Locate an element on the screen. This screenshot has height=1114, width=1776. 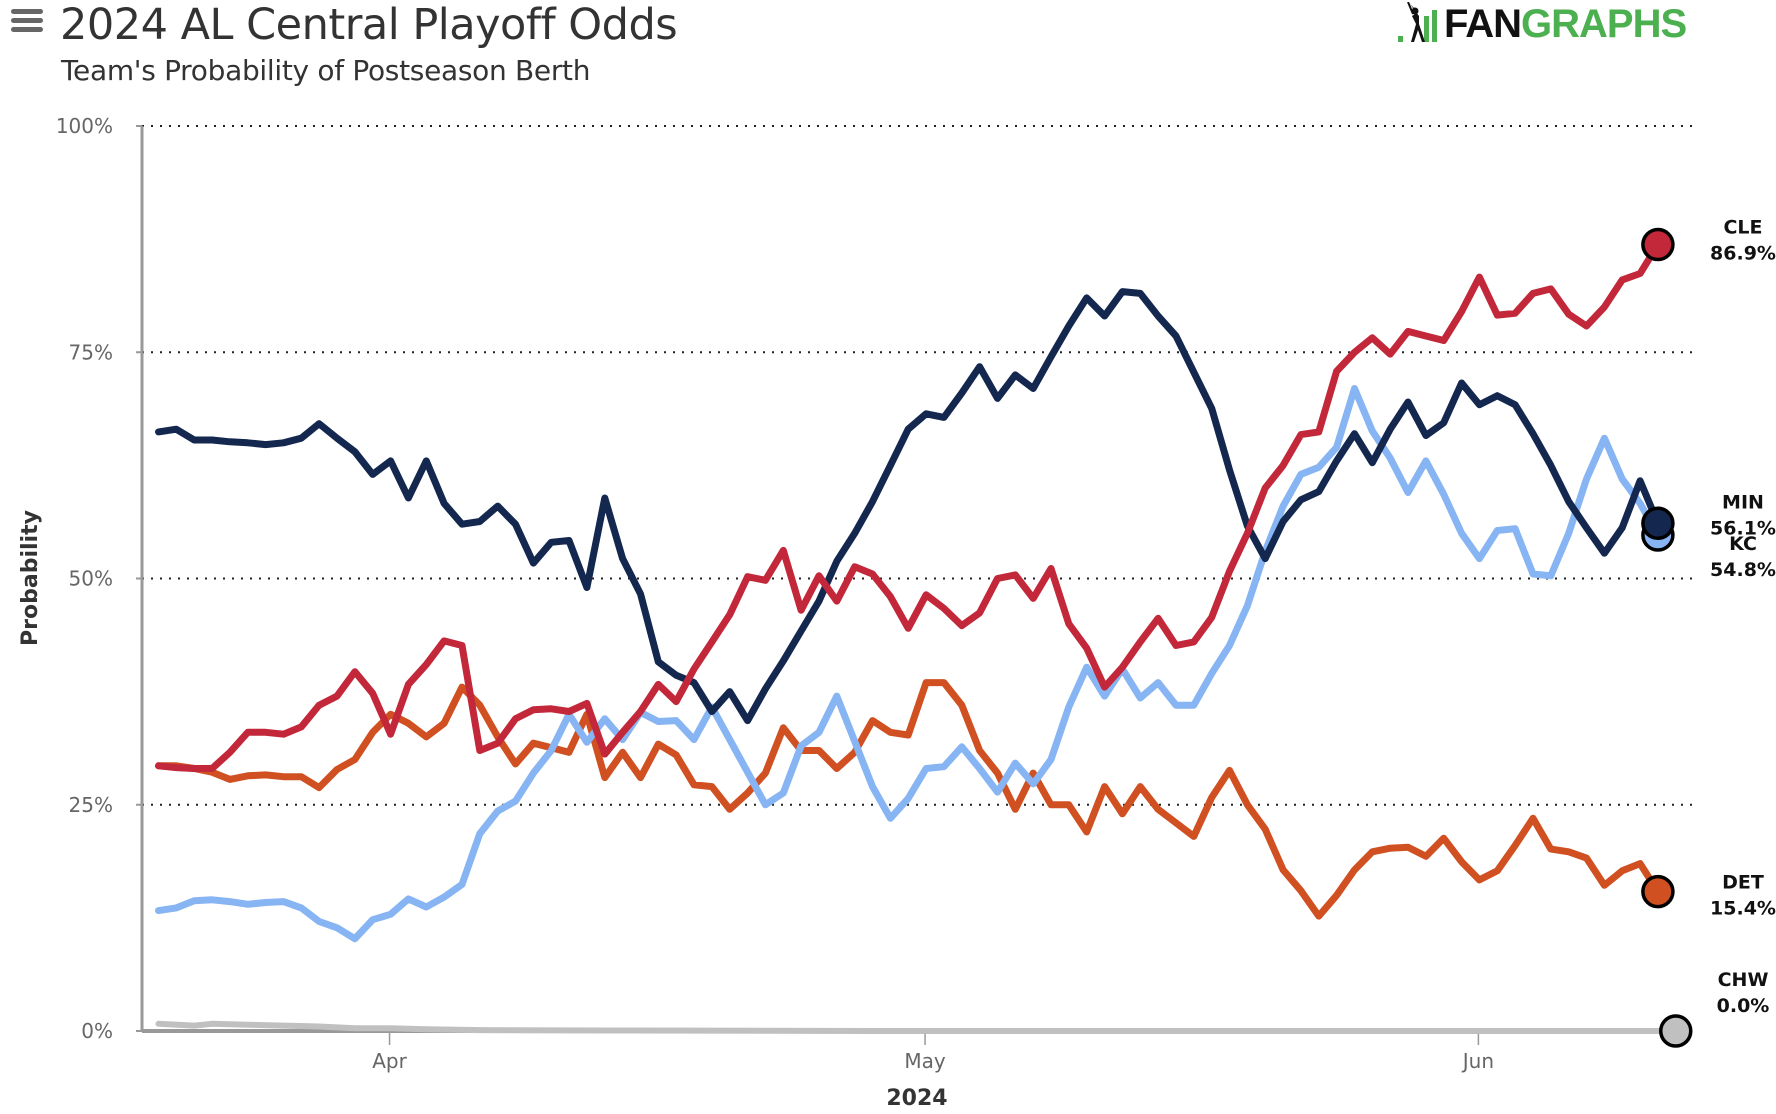
fangraphs-logo: FAN GRAPHS is located at coordinates (1542, 24).